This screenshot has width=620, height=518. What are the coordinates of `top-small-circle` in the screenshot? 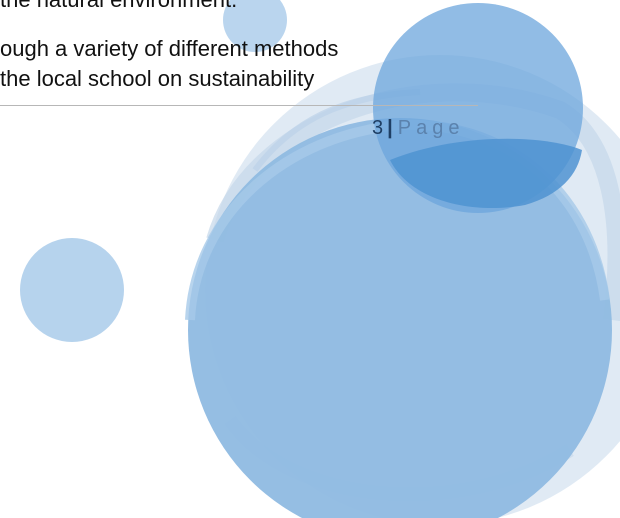 It's located at (255, 26).